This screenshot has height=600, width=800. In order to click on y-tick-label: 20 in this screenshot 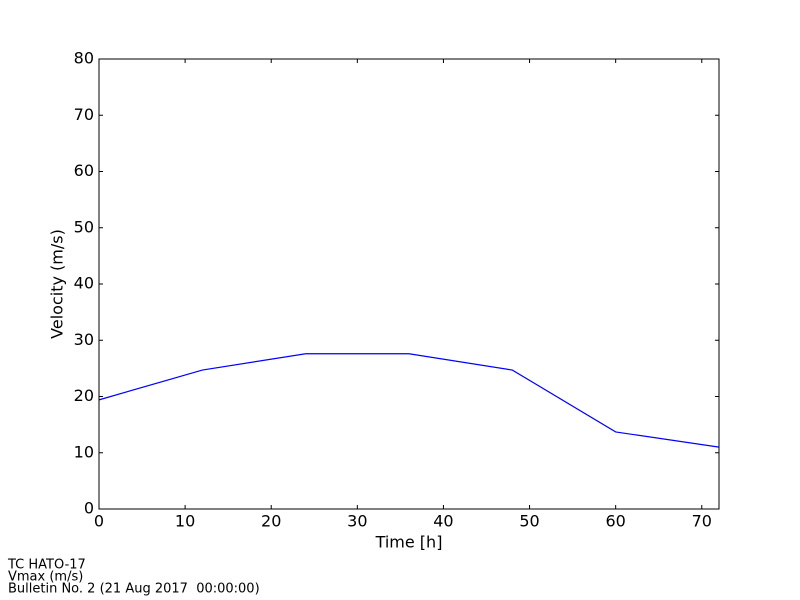, I will do `click(84, 395)`.